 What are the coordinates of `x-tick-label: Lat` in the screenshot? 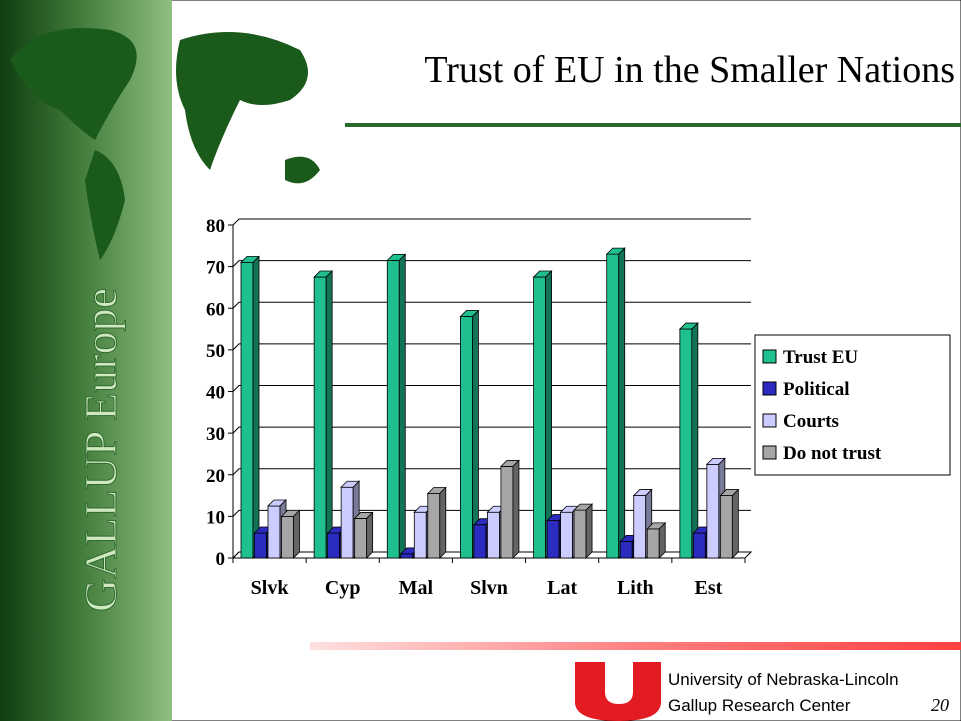 It's located at (562, 588).